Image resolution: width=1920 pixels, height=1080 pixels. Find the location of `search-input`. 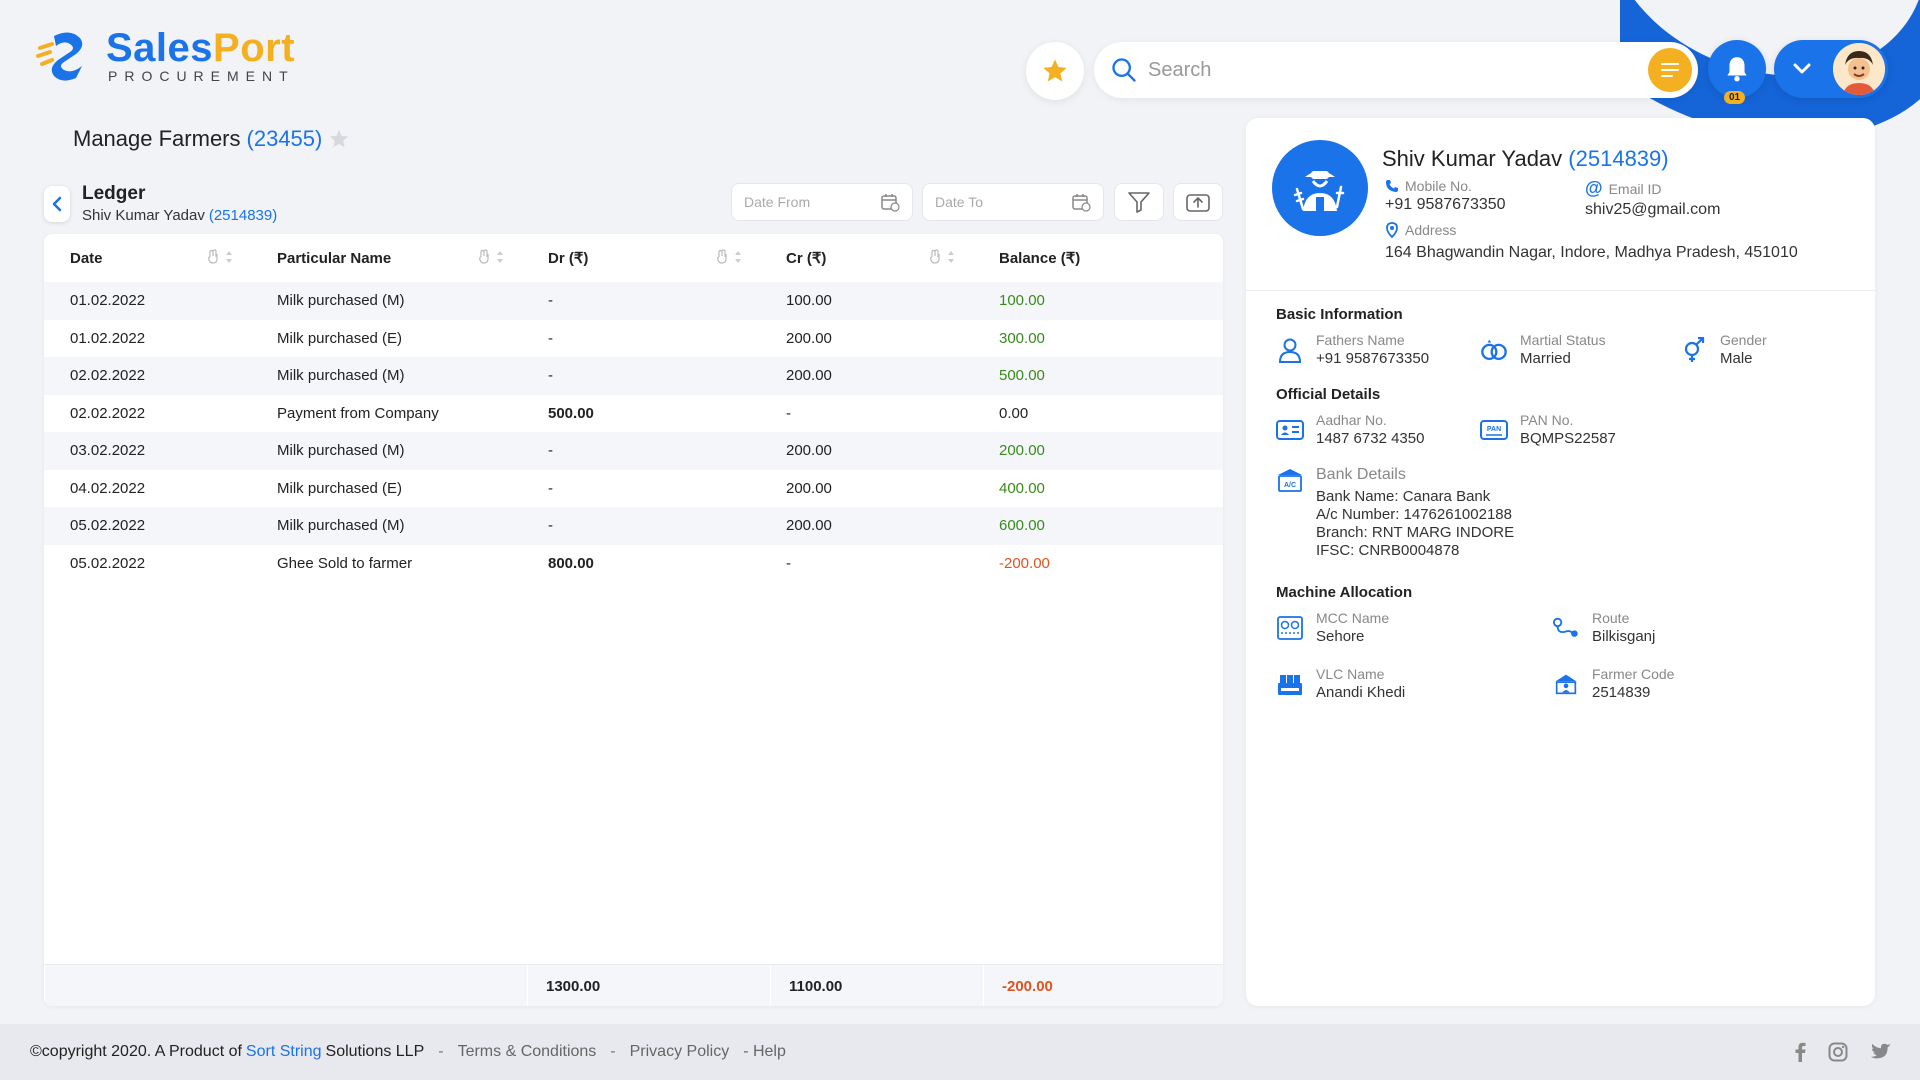

search-input is located at coordinates (1388, 70).